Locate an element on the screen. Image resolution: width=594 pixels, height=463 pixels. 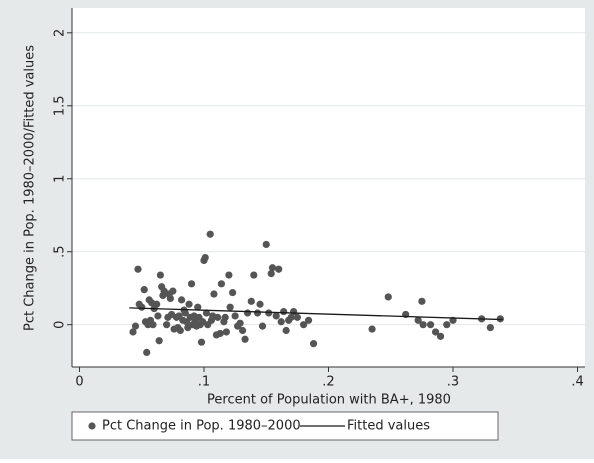
x-tick-label: .3 is located at coordinates (453, 382).